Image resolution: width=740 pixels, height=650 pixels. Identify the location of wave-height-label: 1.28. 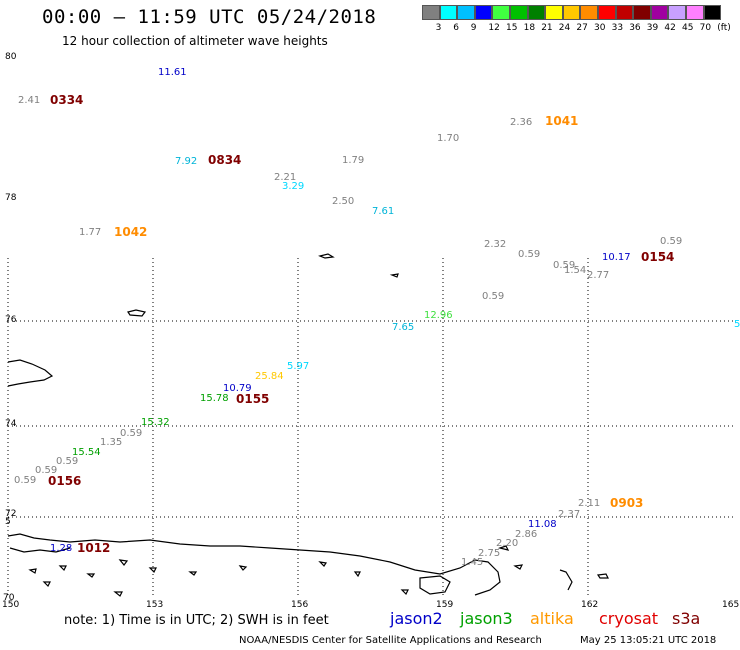
(61, 548).